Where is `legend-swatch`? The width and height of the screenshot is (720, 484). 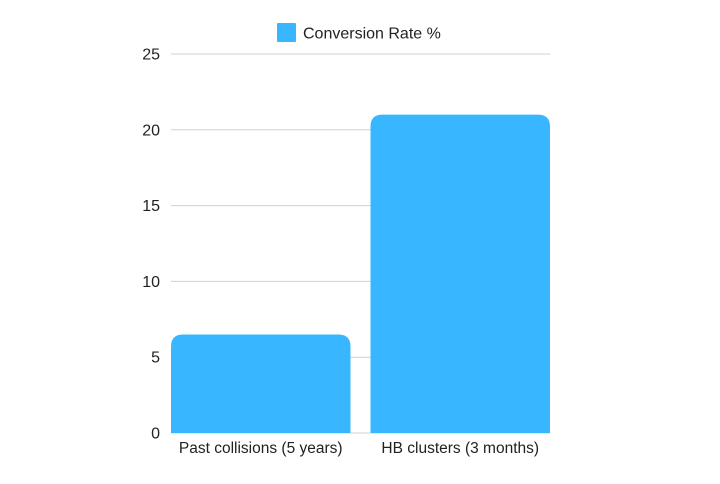 legend-swatch is located at coordinates (286, 32).